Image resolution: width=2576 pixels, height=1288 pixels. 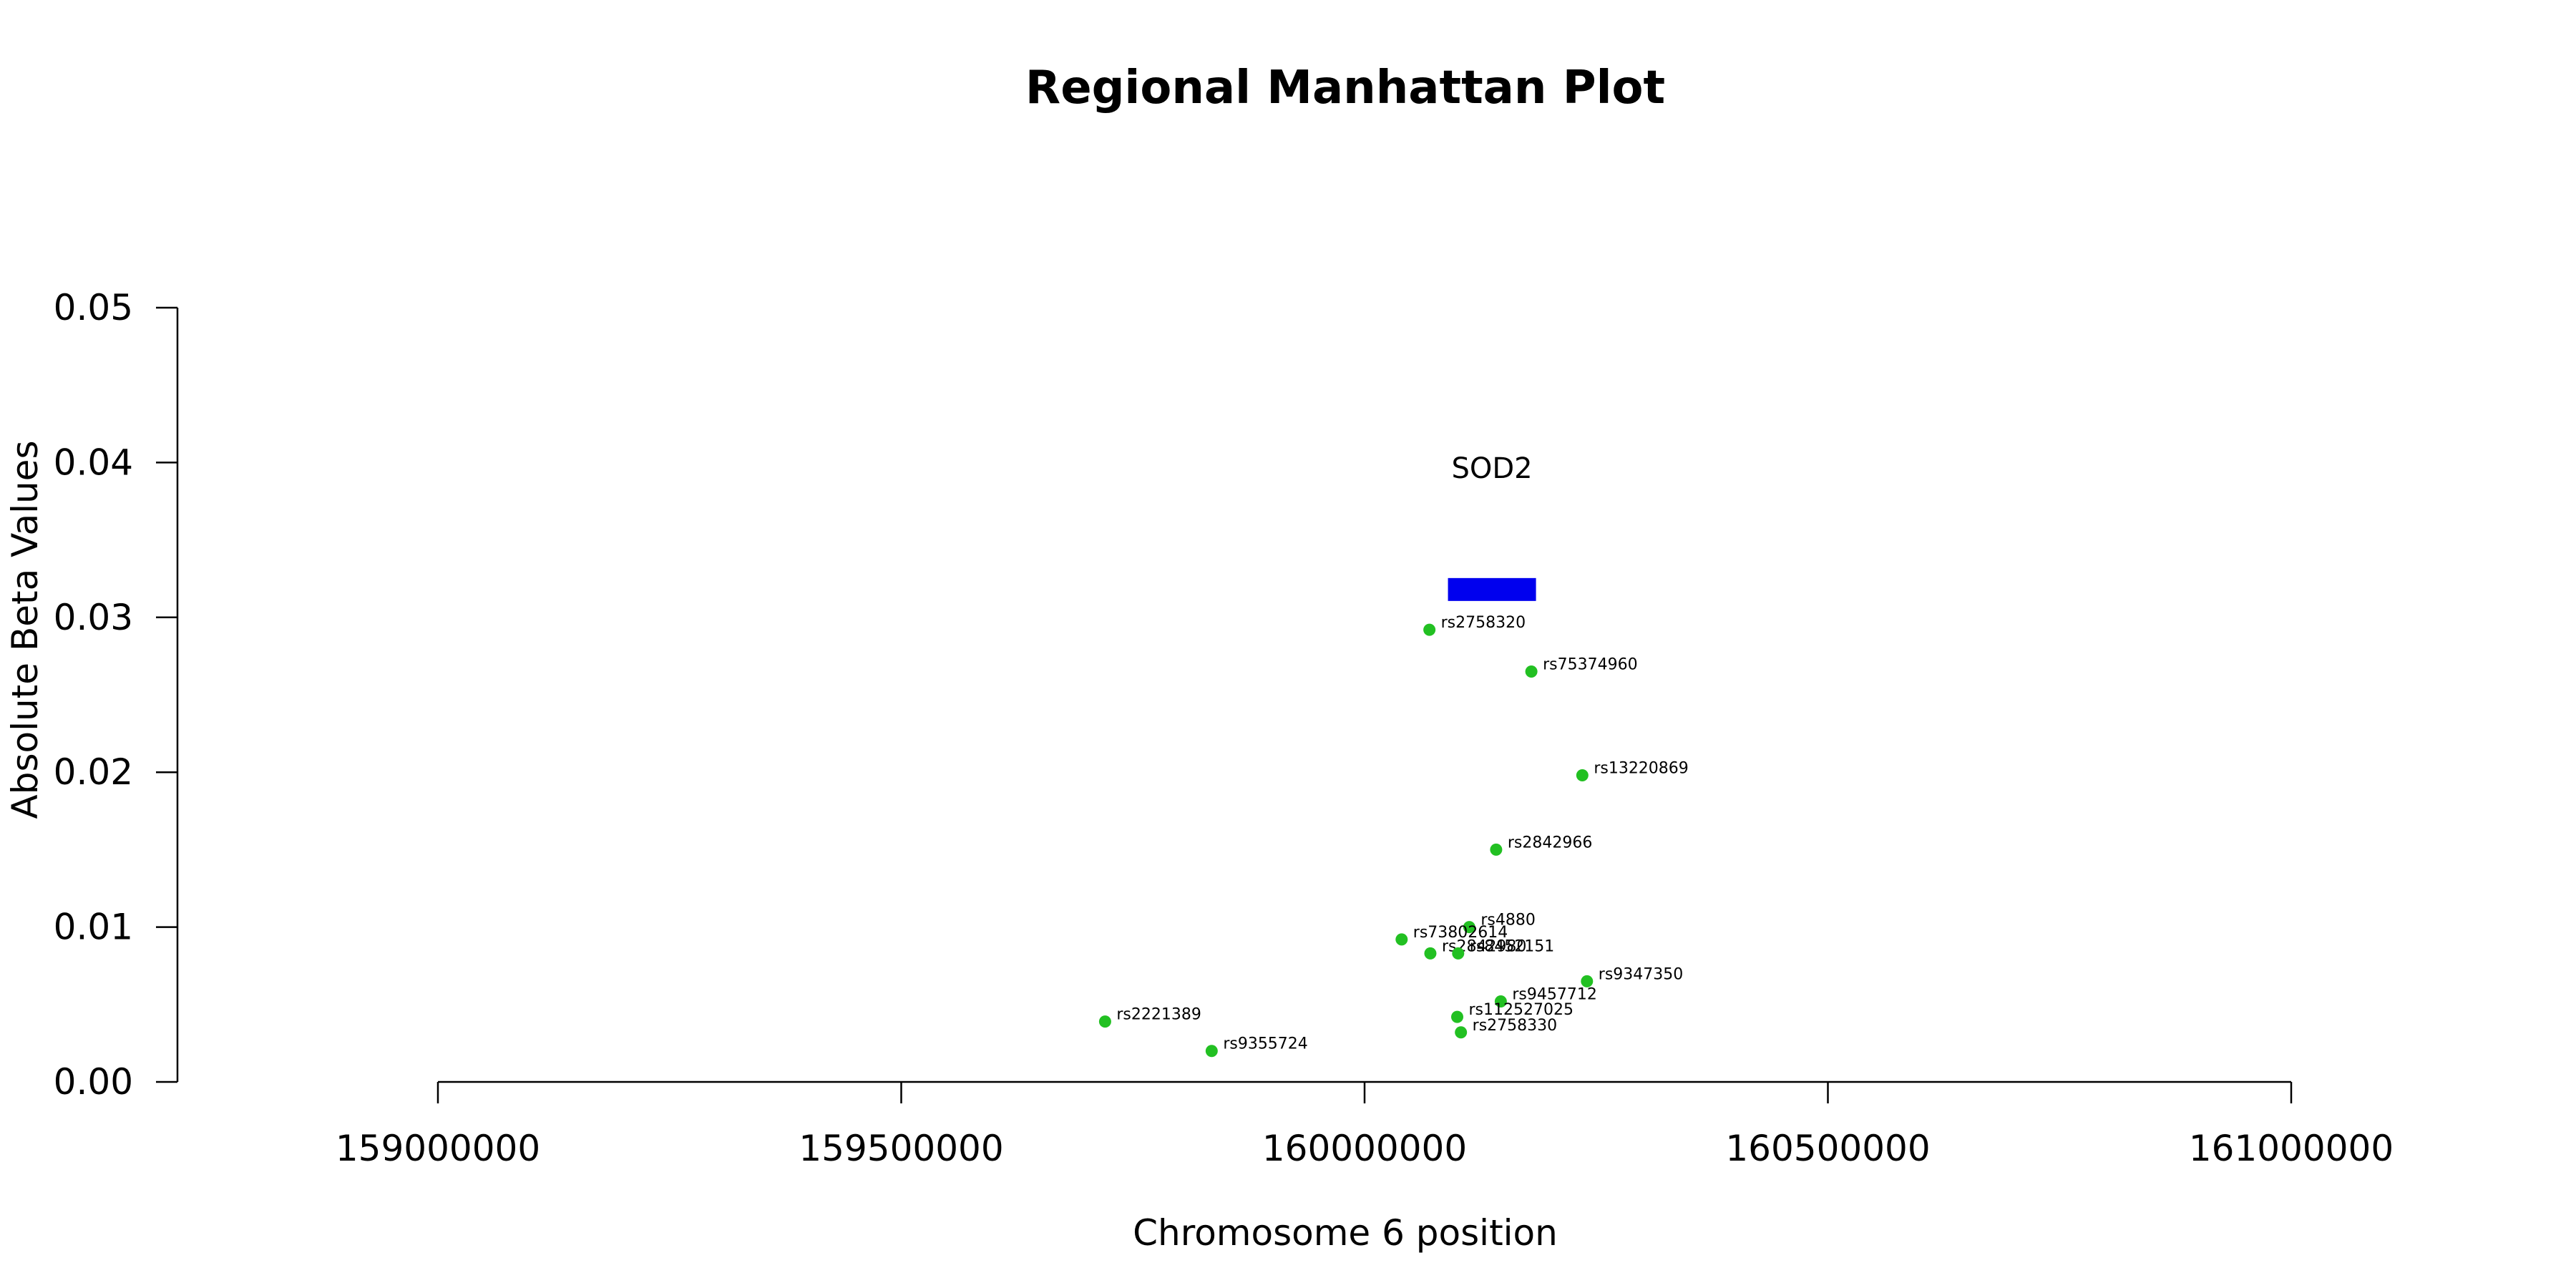 I want to click on y-tick-label: 0.05, so click(x=93, y=307).